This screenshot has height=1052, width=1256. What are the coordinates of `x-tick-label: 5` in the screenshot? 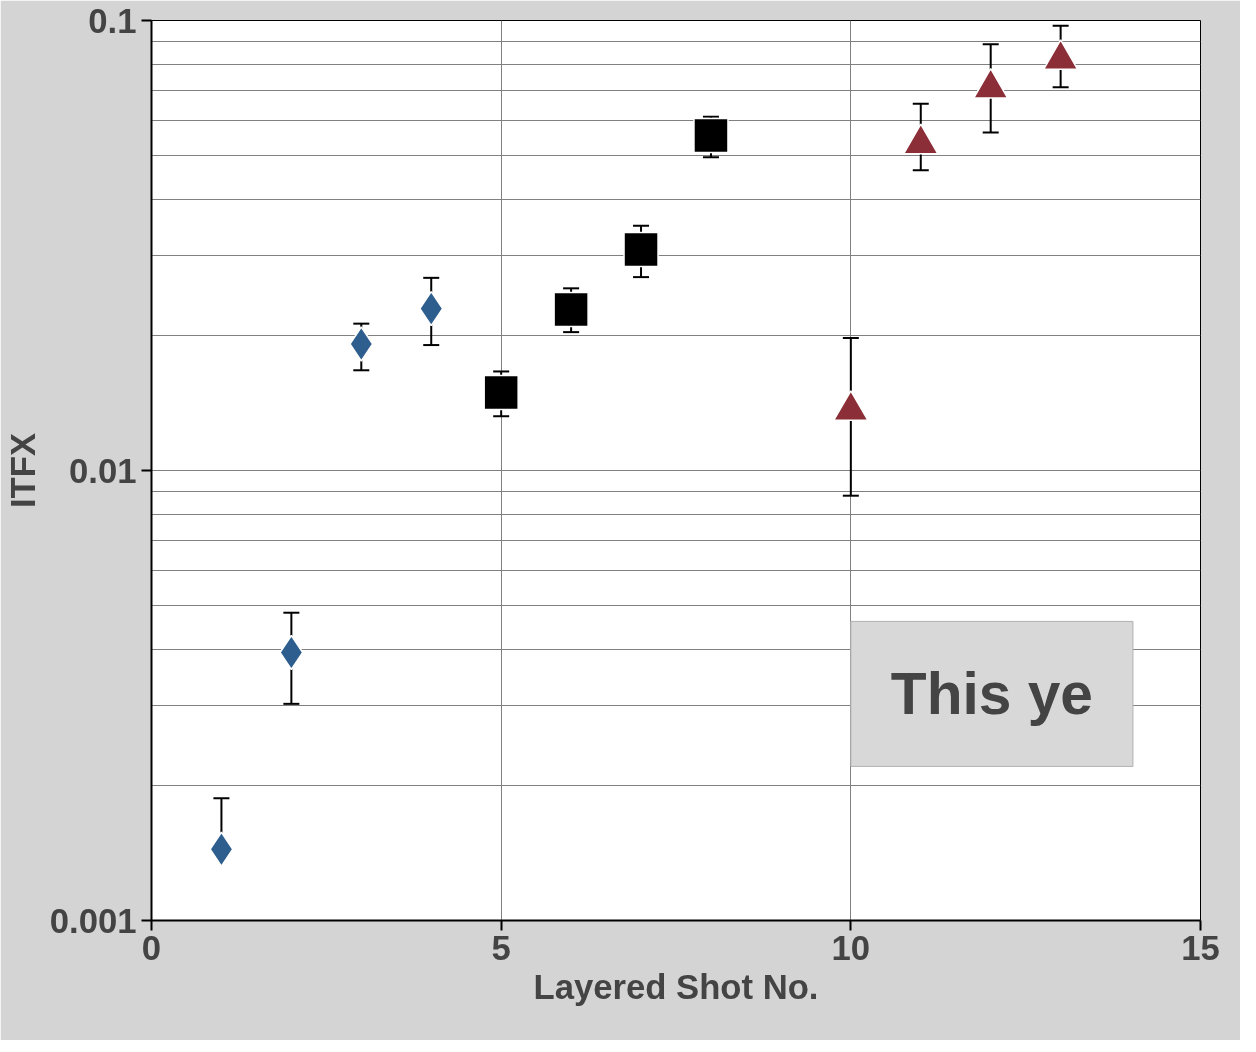 It's located at (501, 947).